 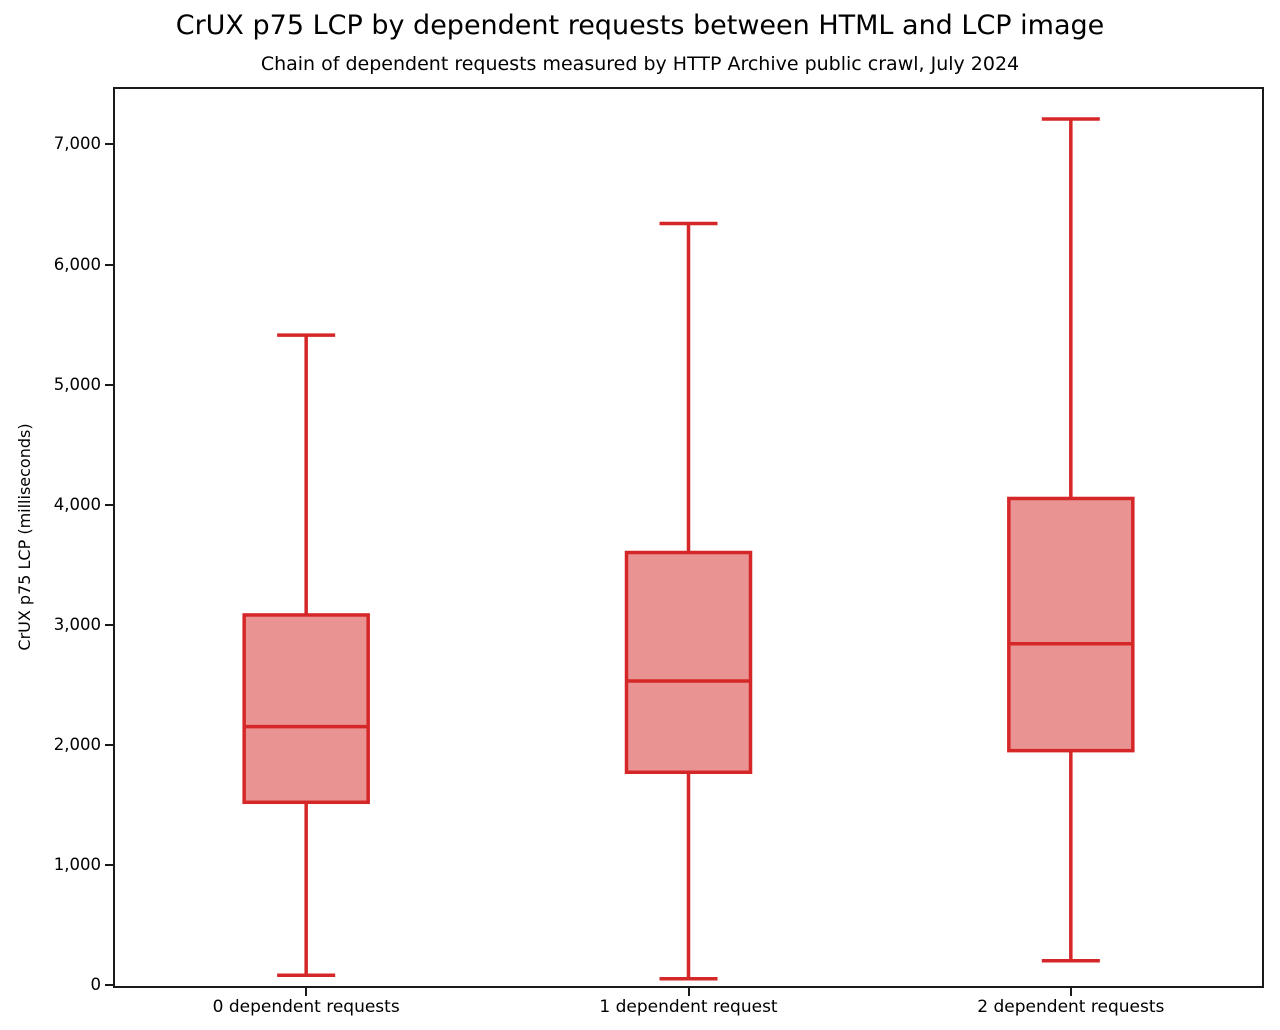 What do you see at coordinates (688, 1007) in the screenshot?
I see `x-tick-label-1: 1 dependent request` at bounding box center [688, 1007].